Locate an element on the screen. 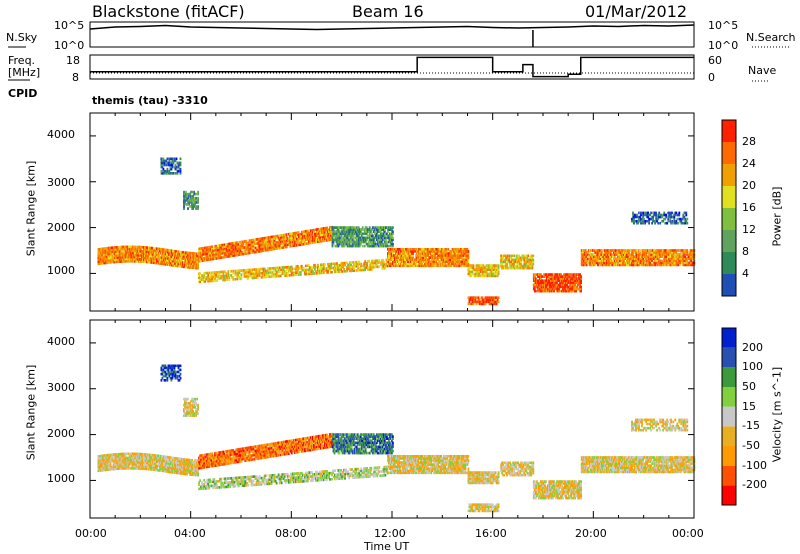 This screenshot has height=554, width=800. velocity-colorbar-tick: 100 is located at coordinates (752, 367).